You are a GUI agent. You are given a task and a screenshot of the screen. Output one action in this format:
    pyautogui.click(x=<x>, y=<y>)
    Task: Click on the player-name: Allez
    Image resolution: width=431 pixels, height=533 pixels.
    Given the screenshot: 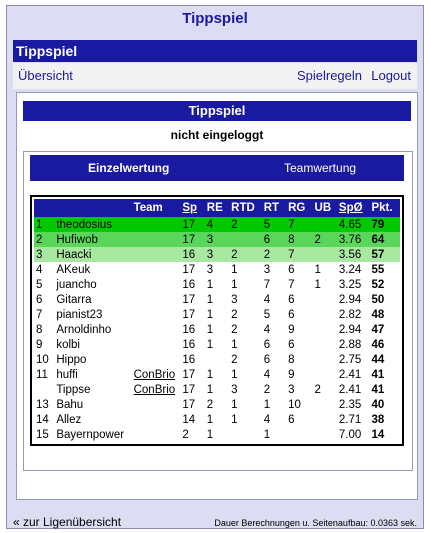 What is the action you would take?
    pyautogui.click(x=69, y=419)
    